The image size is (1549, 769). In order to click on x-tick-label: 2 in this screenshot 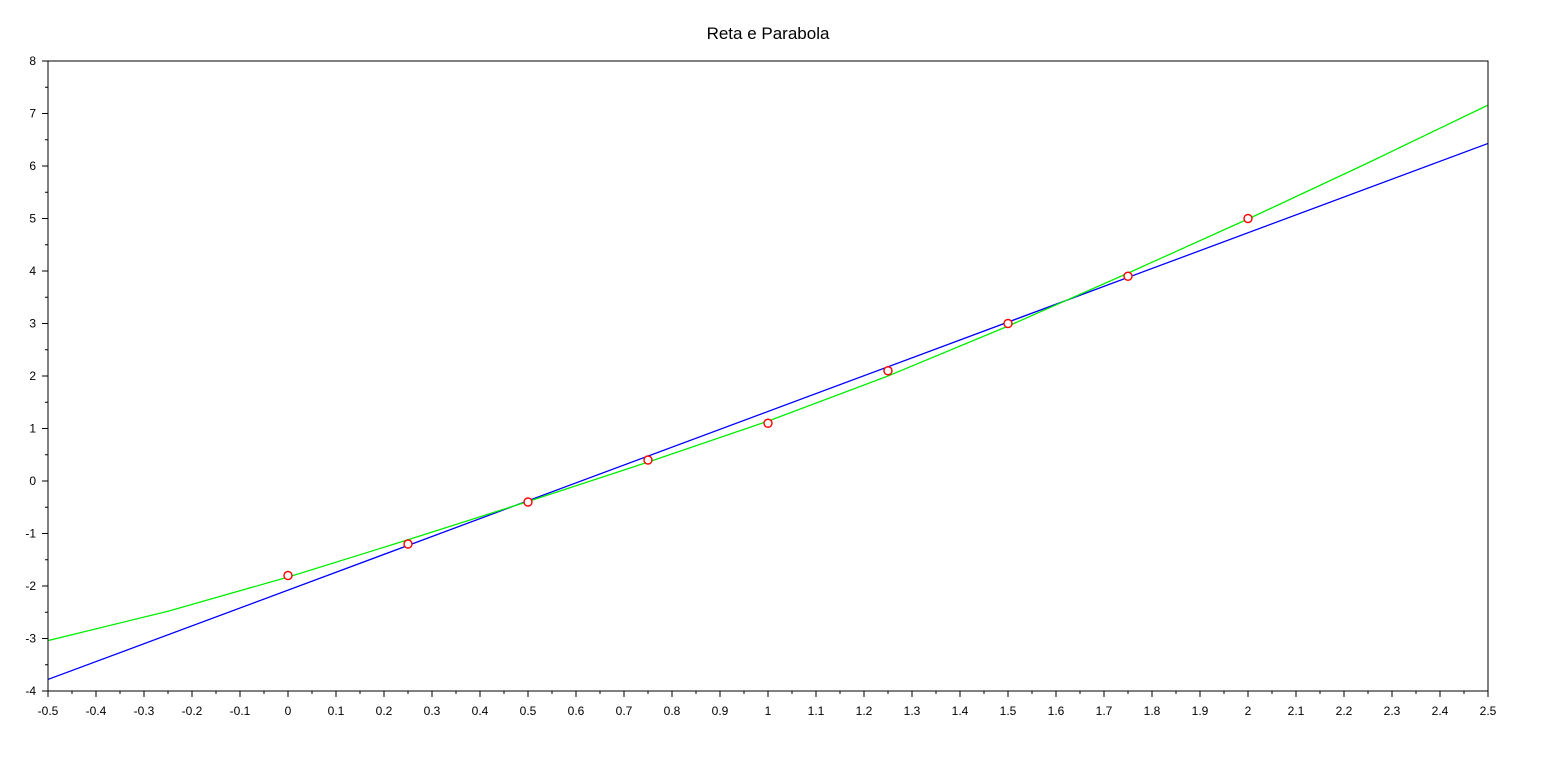, I will do `click(1248, 711)`.